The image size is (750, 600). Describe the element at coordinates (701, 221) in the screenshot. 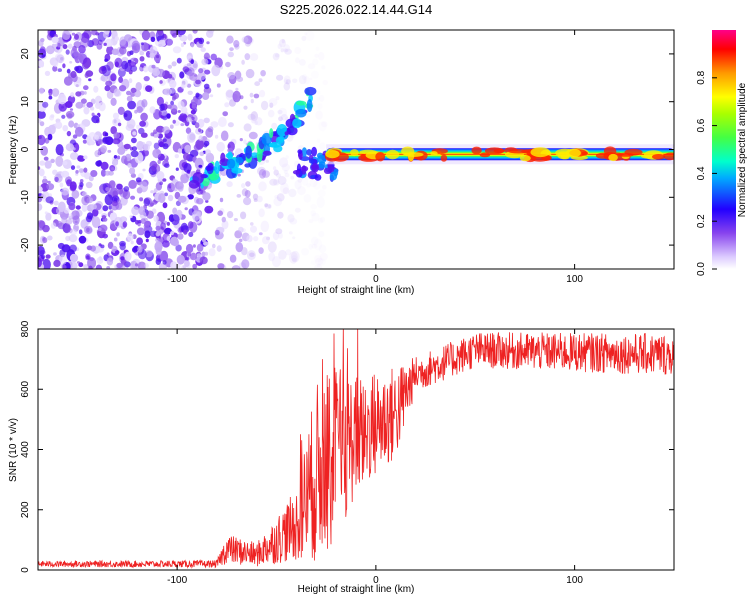

I see `colorbar-tick-label: 0.2` at that location.